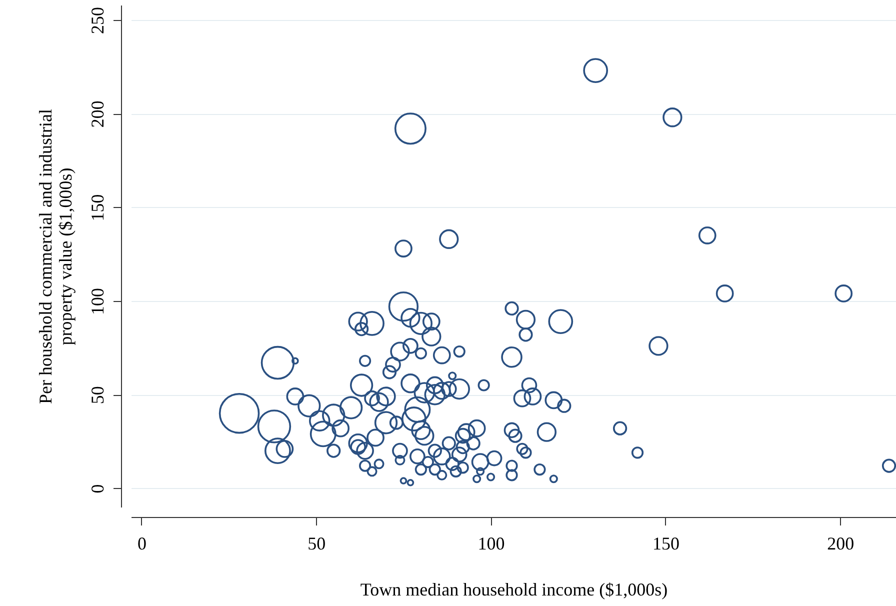 The image size is (896, 606). I want to click on y-axis-title: Per household commercial and industrial property value ($1,000s), so click(56, 256).